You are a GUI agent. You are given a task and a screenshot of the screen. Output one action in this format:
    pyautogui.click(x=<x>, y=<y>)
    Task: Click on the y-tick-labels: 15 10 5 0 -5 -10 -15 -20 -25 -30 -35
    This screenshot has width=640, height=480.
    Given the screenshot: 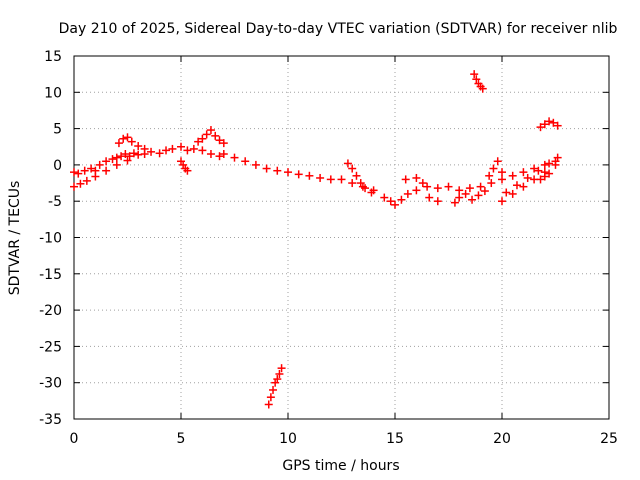 What is the action you would take?
    pyautogui.click(x=50, y=238)
    